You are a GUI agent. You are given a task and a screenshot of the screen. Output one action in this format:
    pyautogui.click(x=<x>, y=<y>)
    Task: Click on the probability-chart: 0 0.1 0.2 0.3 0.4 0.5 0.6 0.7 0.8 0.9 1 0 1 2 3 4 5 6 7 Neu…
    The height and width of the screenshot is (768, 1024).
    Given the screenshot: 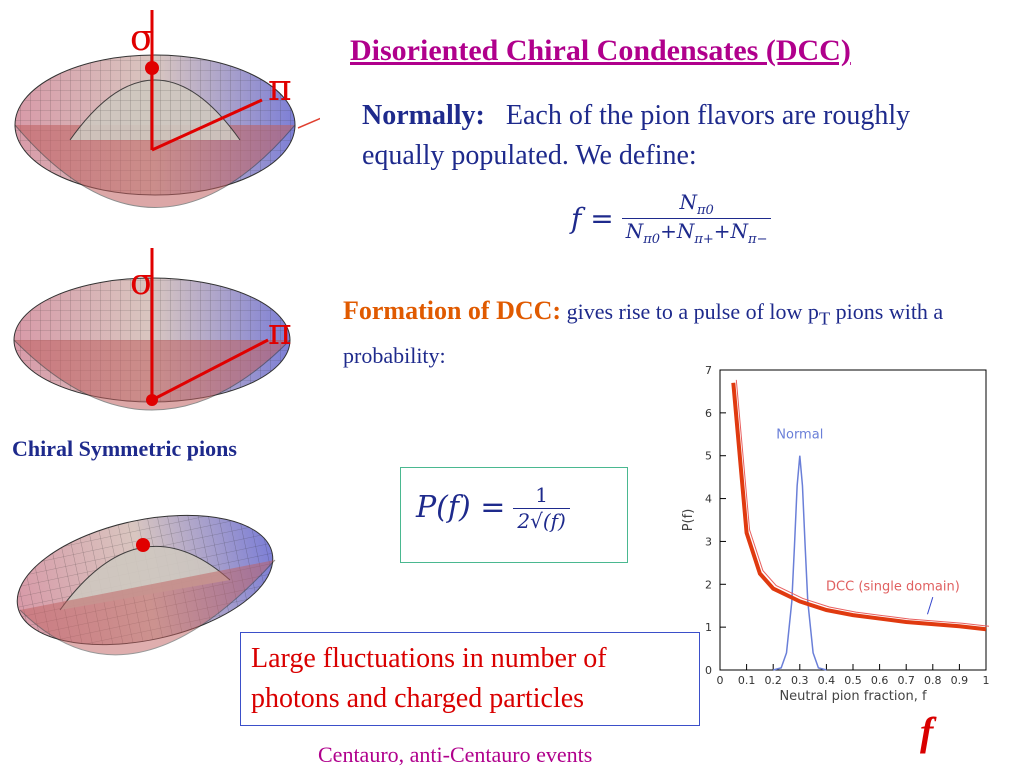 What is the action you would take?
    pyautogui.click(x=835, y=534)
    